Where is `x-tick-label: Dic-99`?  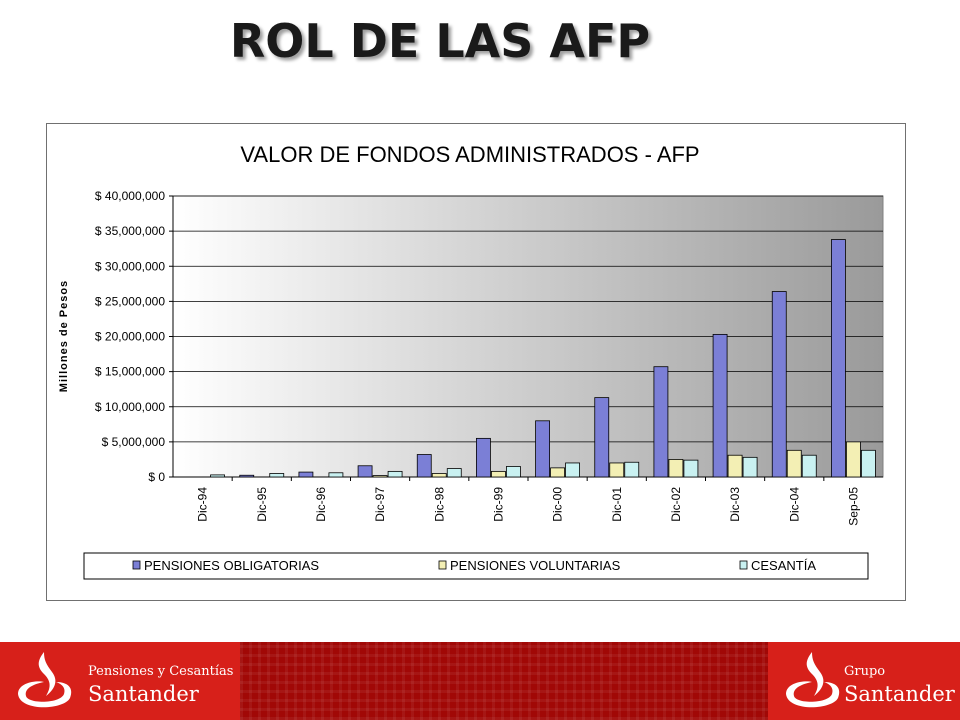
x-tick-label: Dic-99 is located at coordinates (498, 504).